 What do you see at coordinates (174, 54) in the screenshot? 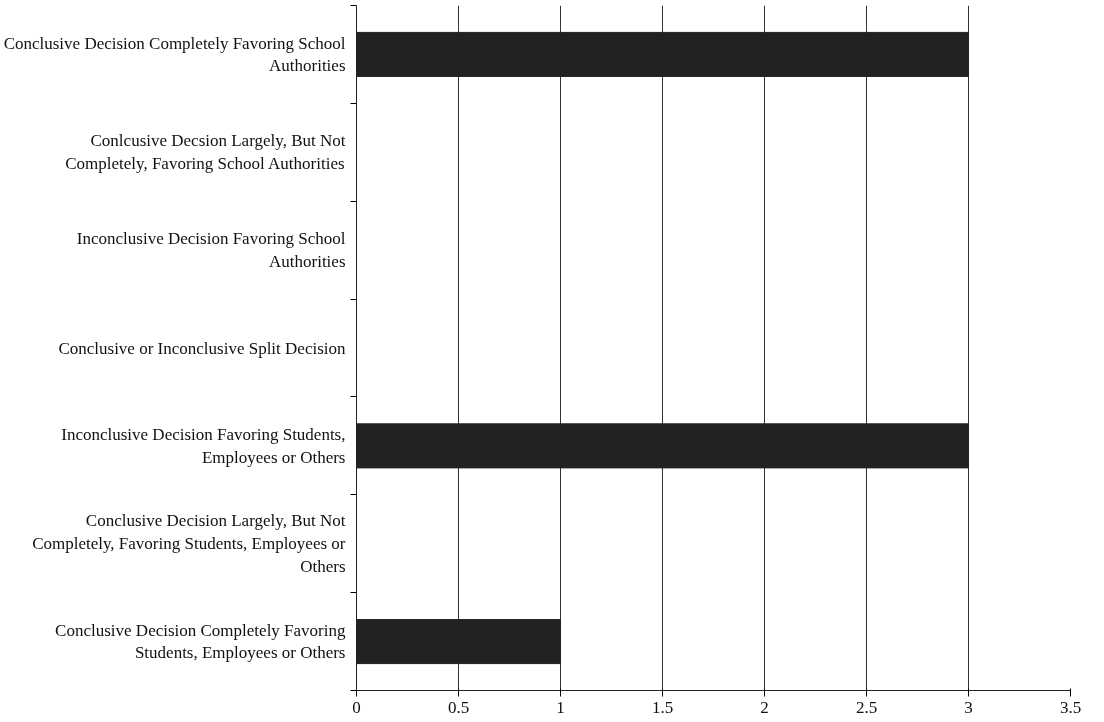
I see `y-tick-label: Conclusive Decision Completely Favoring School Authorities` at bounding box center [174, 54].